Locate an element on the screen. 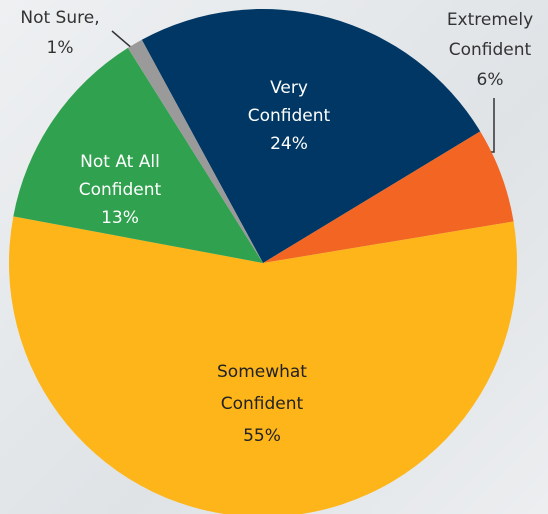  value-label: 55% is located at coordinates (262, 436).